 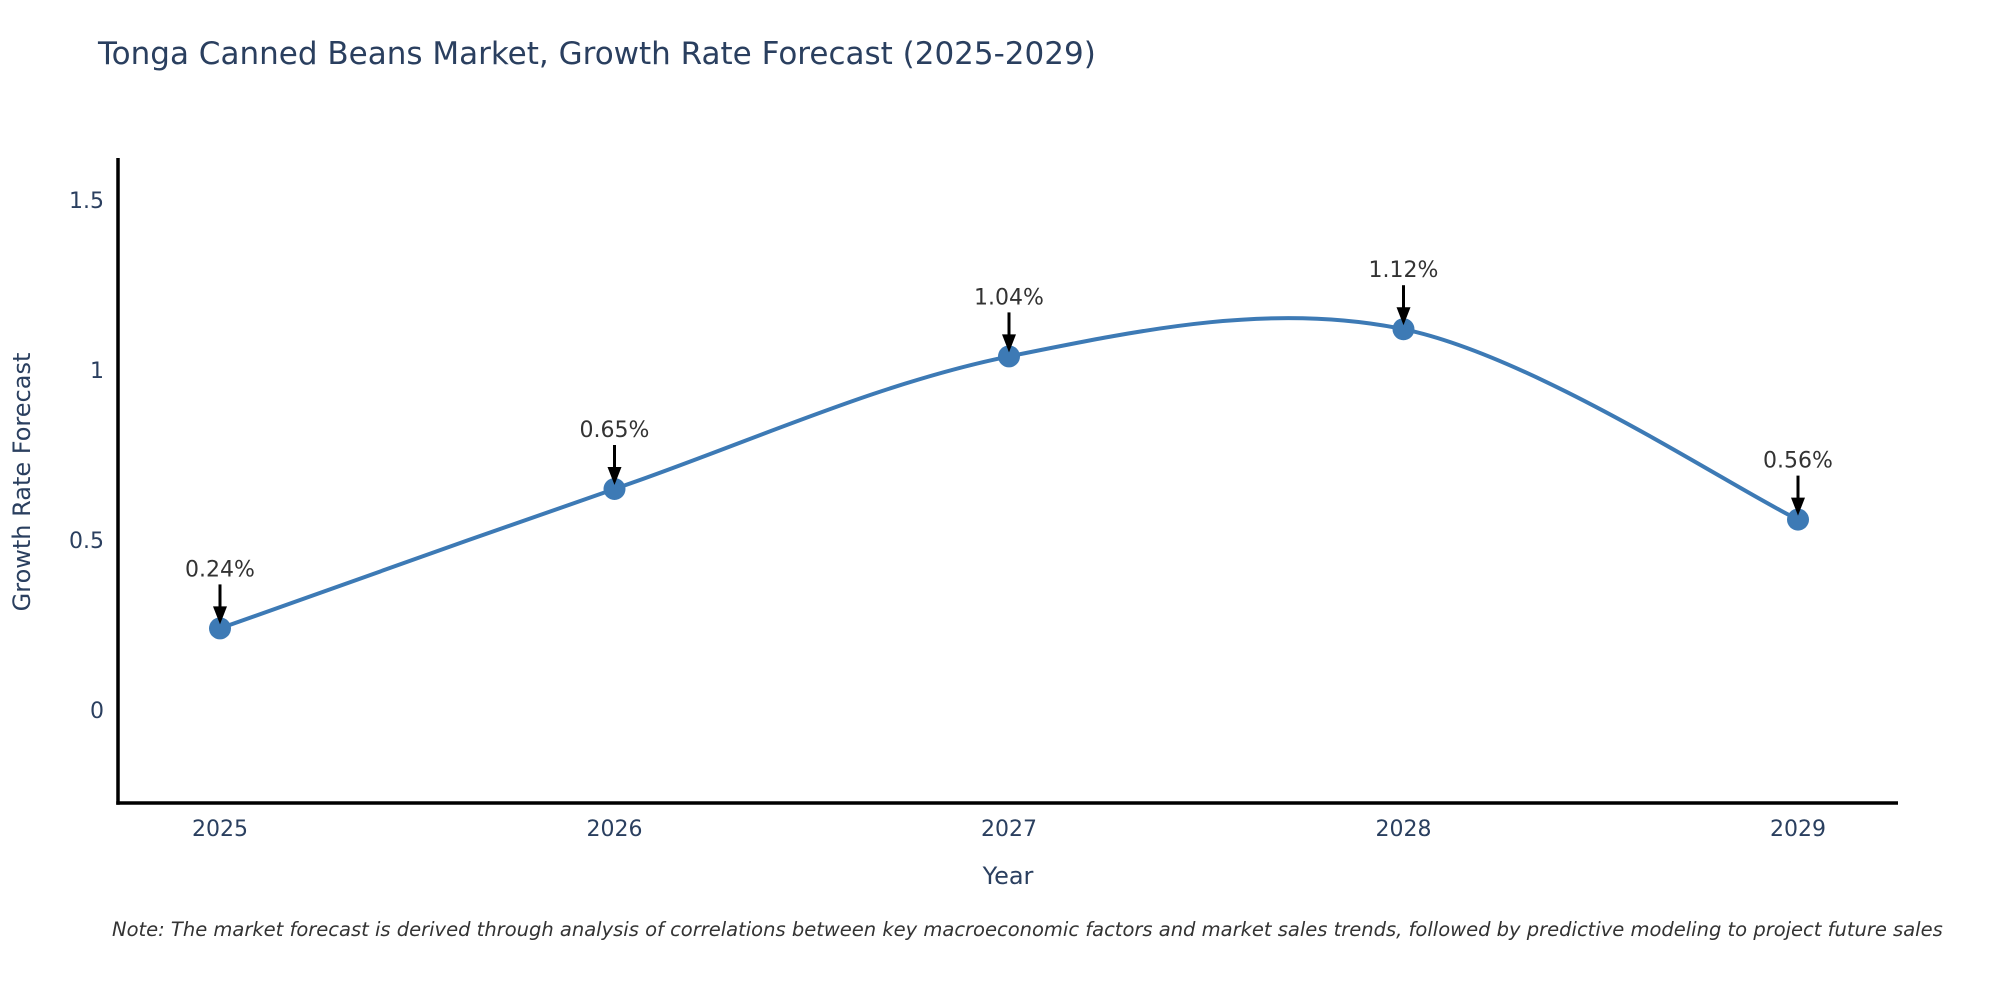 I want to click on y-tick-0.5: 0.5, so click(x=86, y=541).